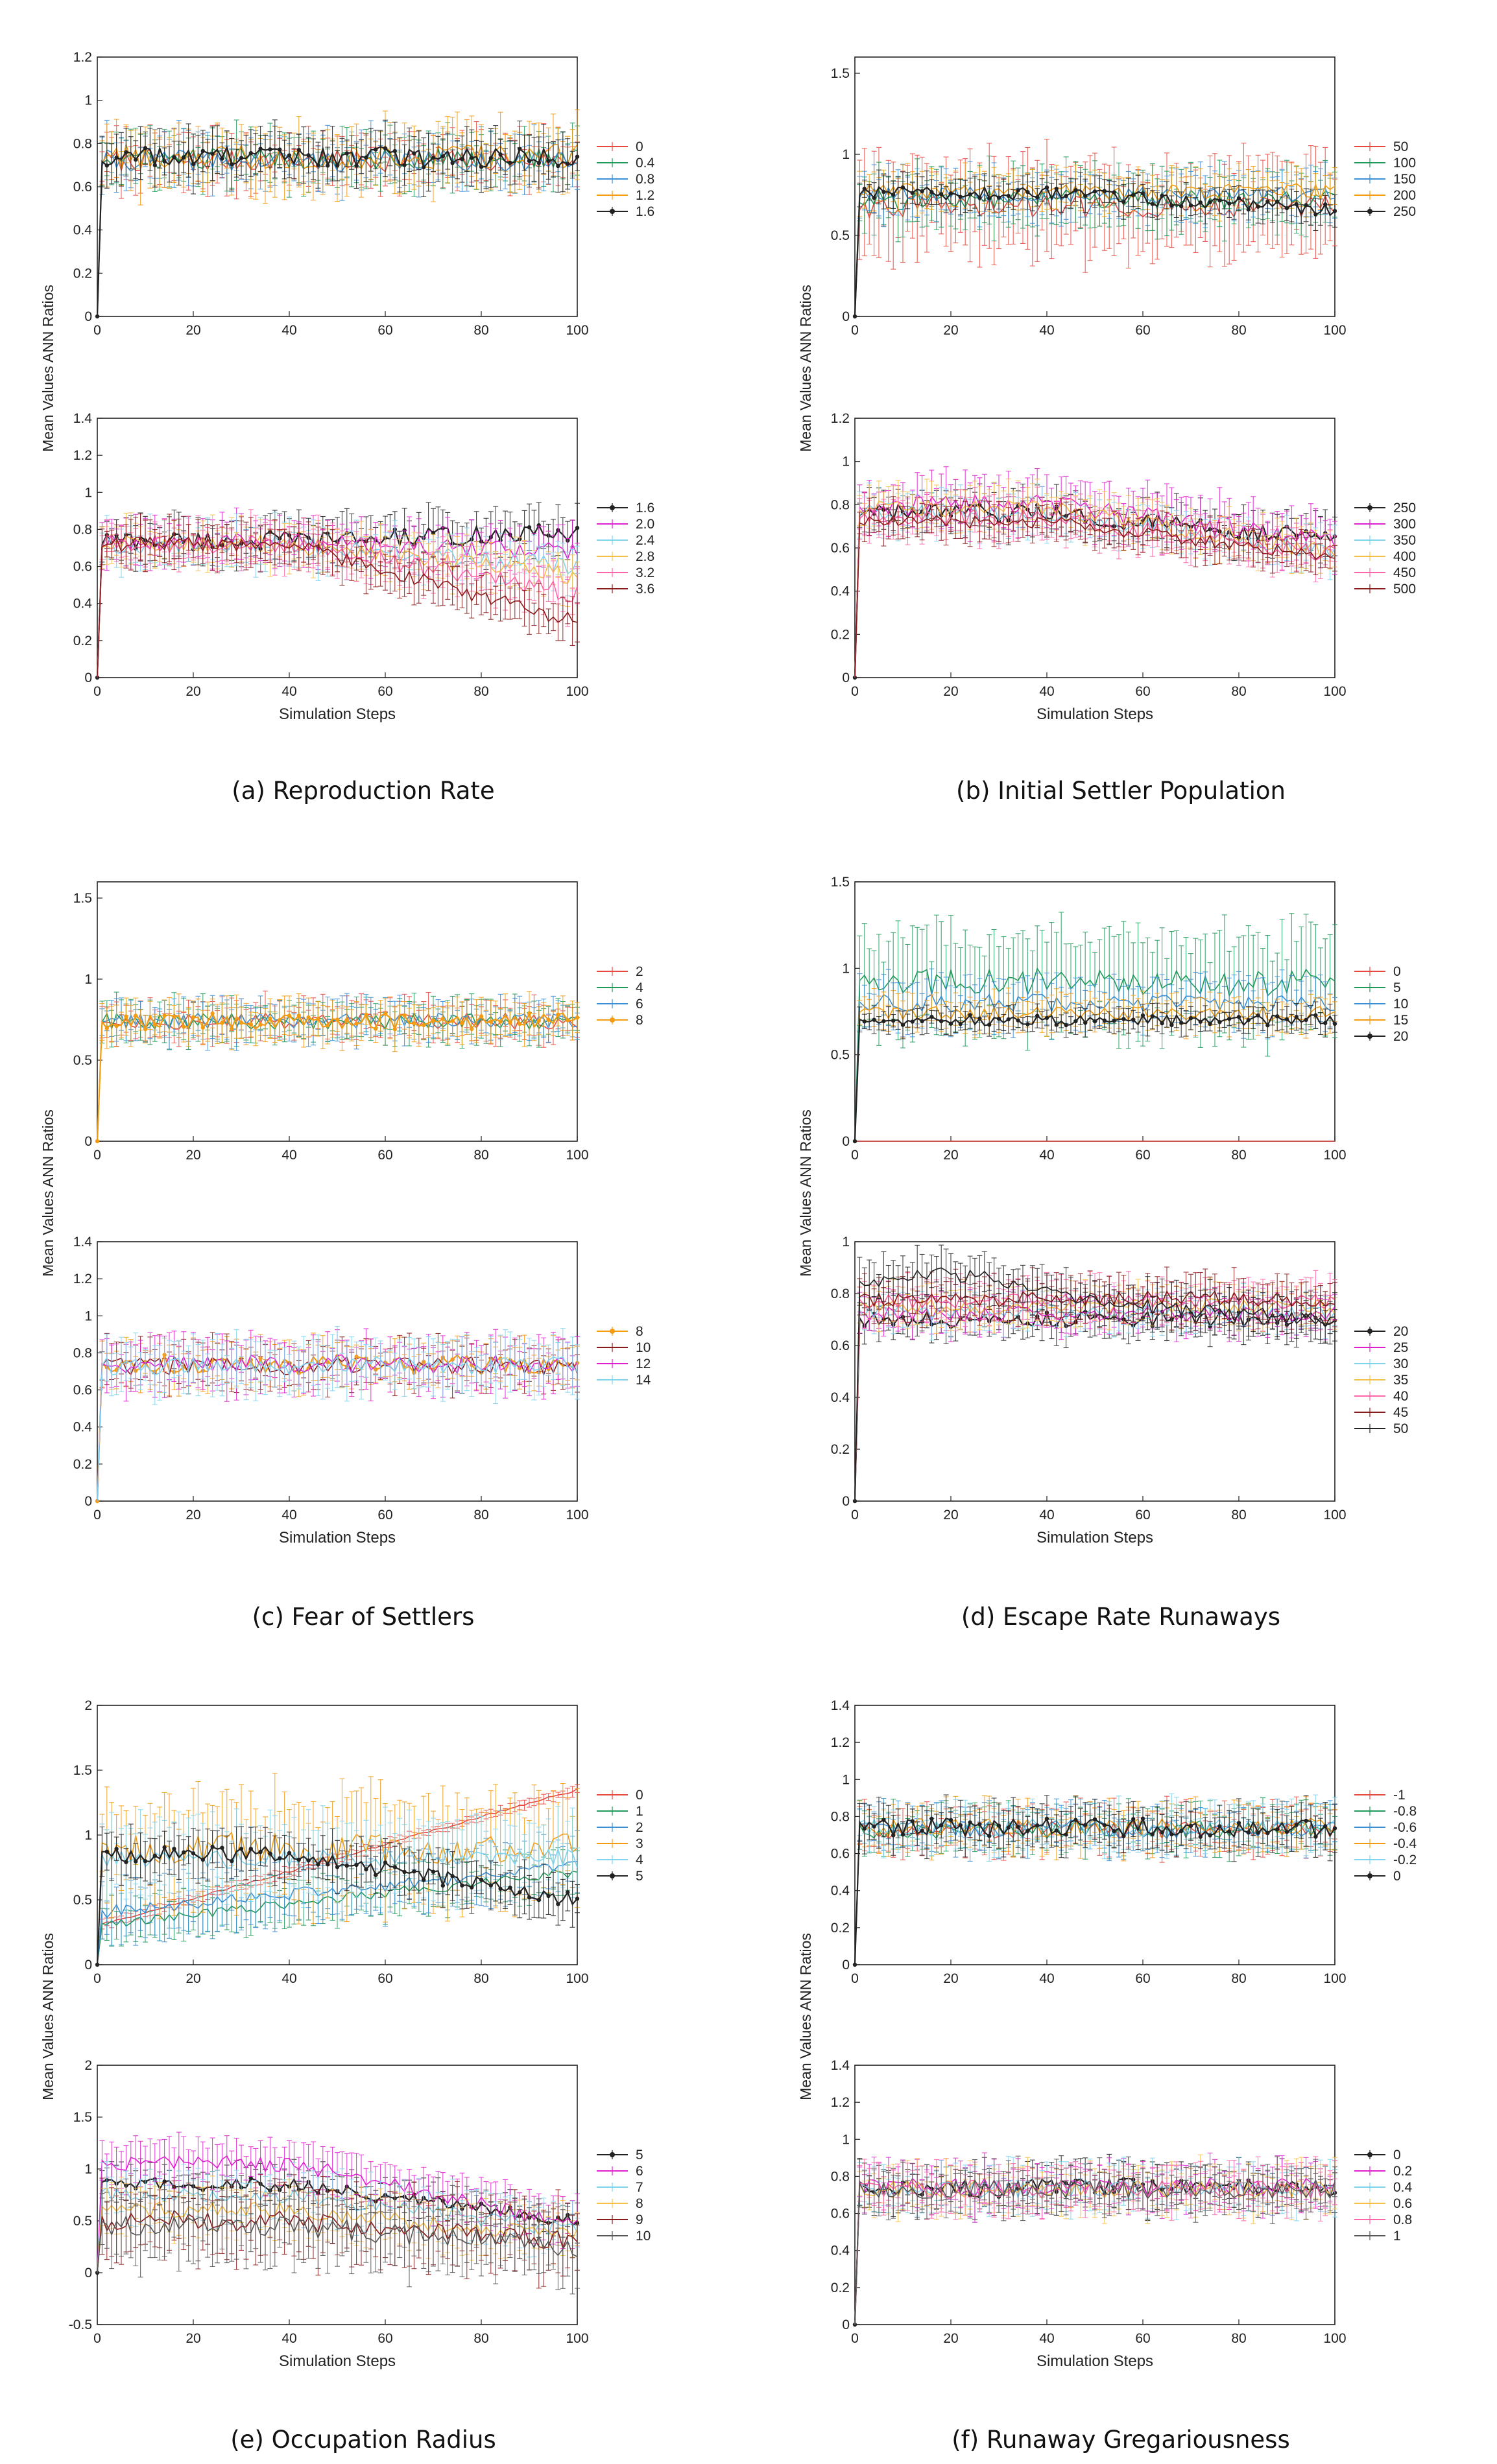 Image resolution: width=1497 pixels, height=2464 pixels. What do you see at coordinates (840, 73) in the screenshot?
I see `y-tick-label: 1.5` at bounding box center [840, 73].